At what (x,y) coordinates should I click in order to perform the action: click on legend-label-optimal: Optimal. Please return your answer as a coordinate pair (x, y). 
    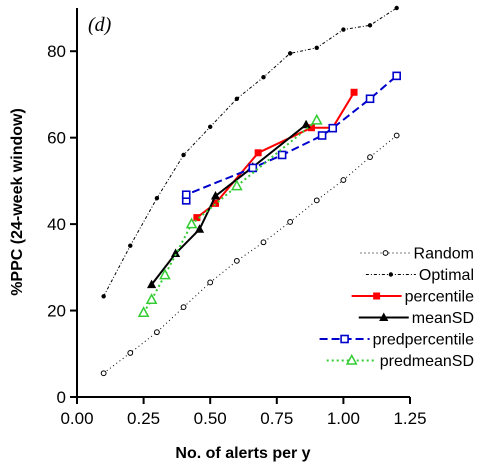
    Looking at the image, I should click on (446, 275).